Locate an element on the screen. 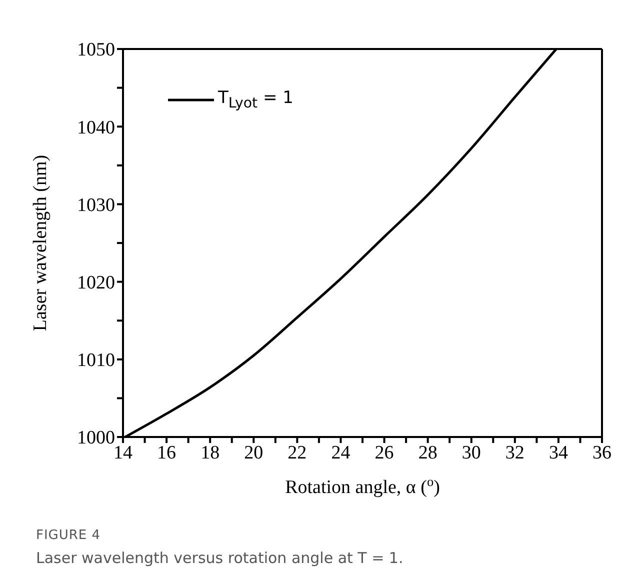 The width and height of the screenshot is (639, 584). x-tick-label: 34 is located at coordinates (558, 453).